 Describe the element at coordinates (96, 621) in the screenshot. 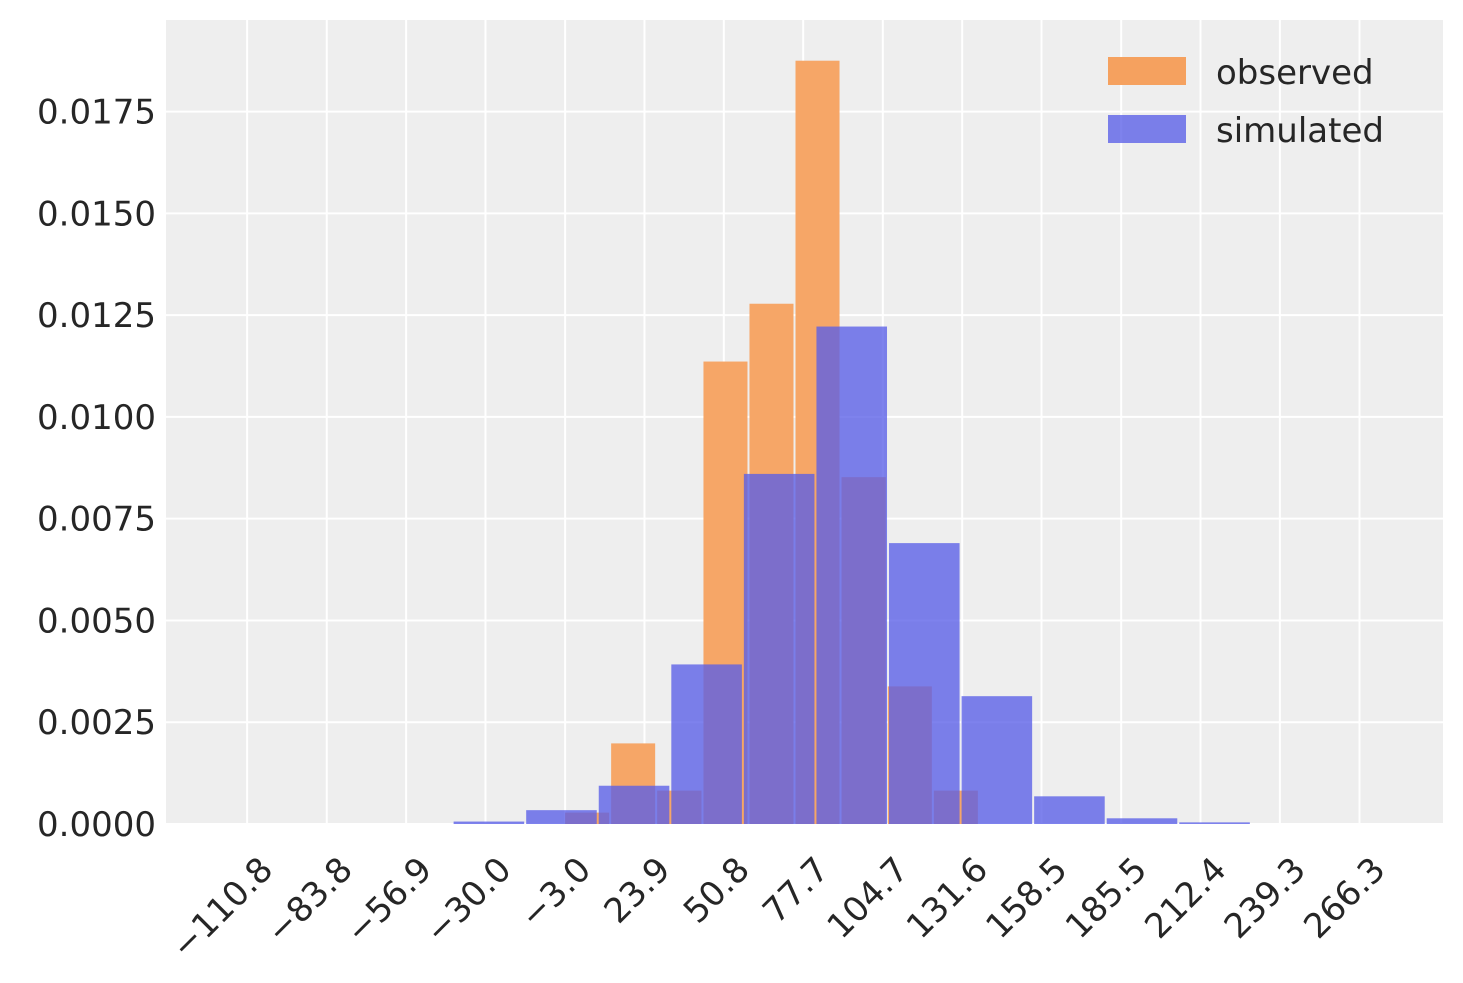

I see `y-tick-label: 0.0050` at that location.